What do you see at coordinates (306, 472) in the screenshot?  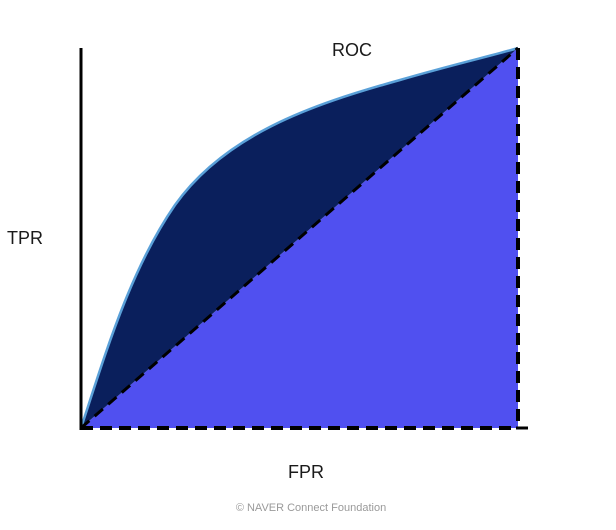 I see `x-axis-label: FPR` at bounding box center [306, 472].